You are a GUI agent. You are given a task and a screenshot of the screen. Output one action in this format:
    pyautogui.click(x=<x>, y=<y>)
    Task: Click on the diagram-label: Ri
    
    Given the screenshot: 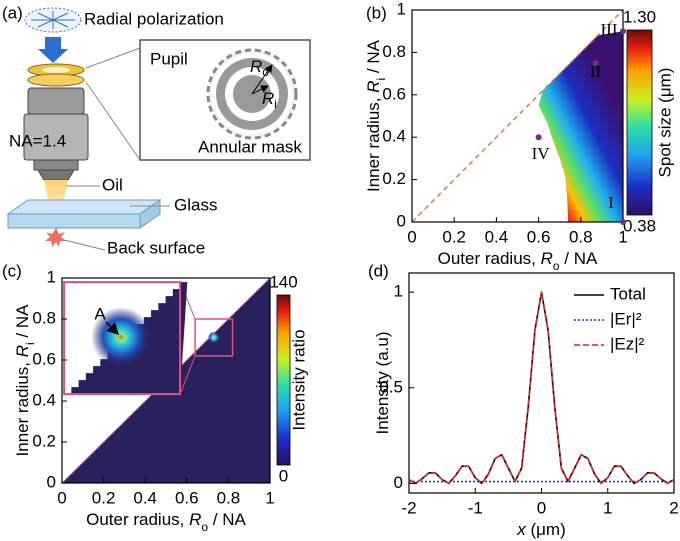 What is the action you would take?
    pyautogui.click(x=269, y=100)
    